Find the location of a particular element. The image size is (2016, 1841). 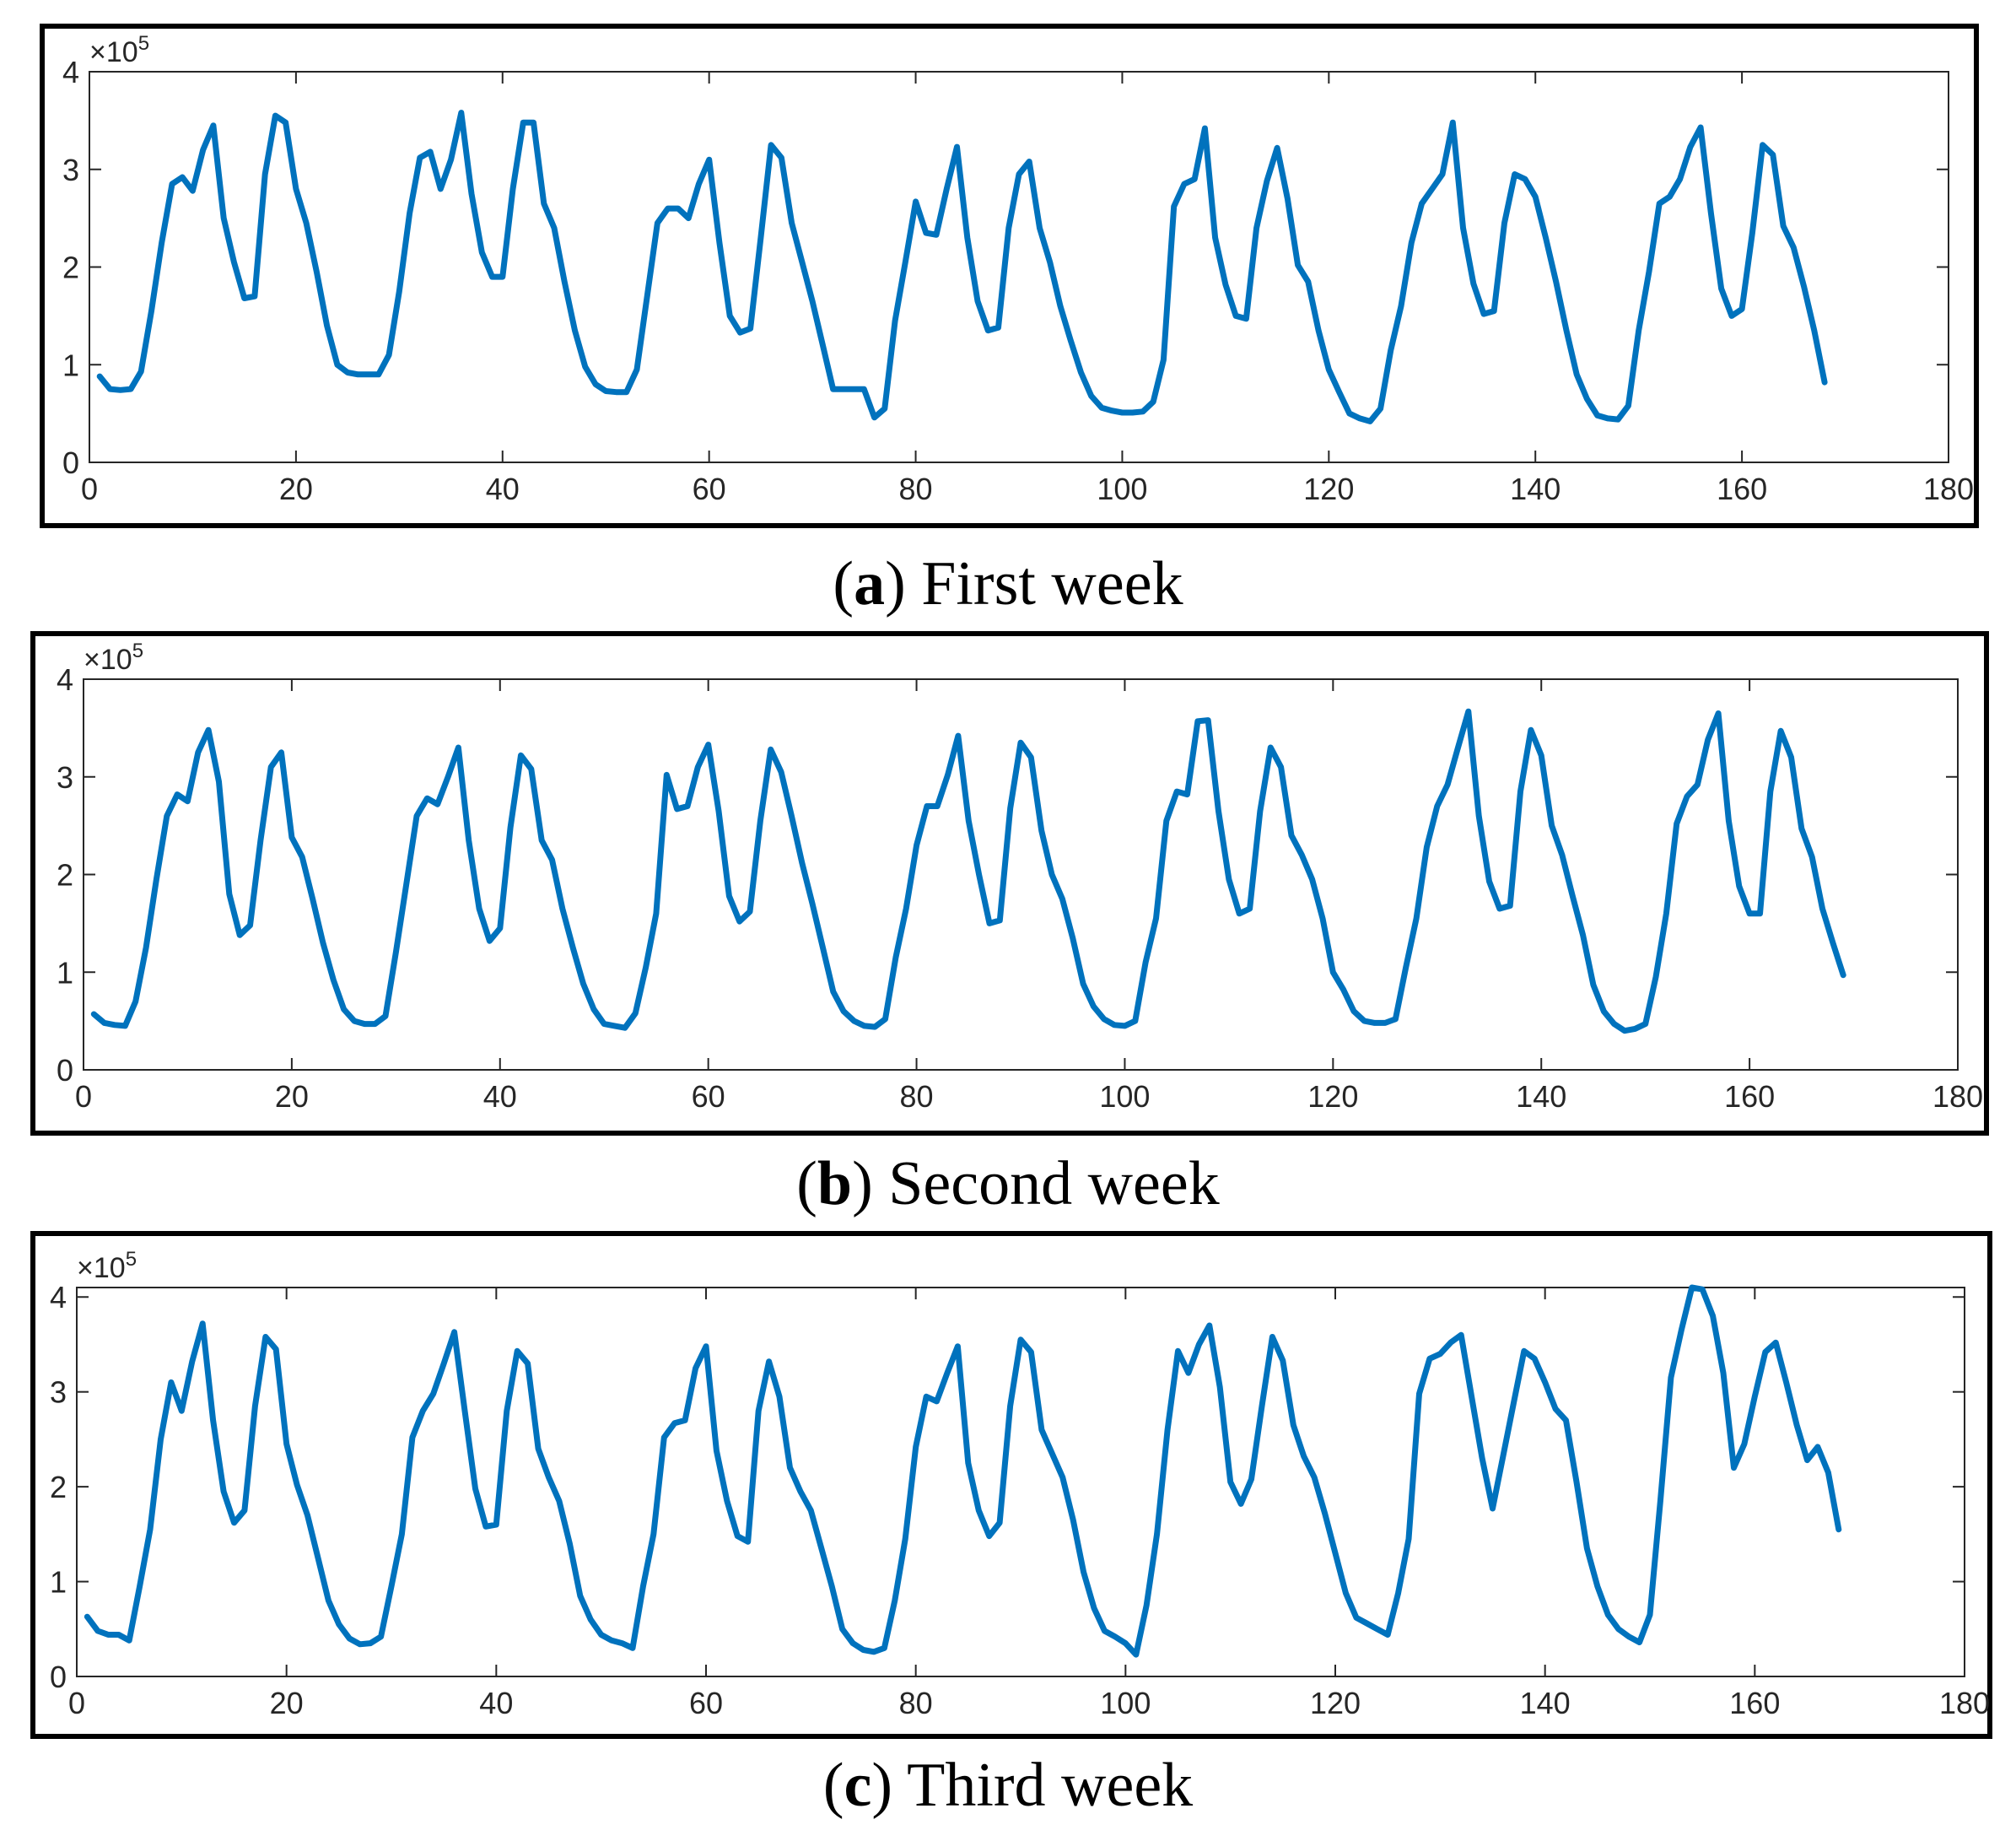

caption-b-text: Second week is located at coordinates (1054, 1183).